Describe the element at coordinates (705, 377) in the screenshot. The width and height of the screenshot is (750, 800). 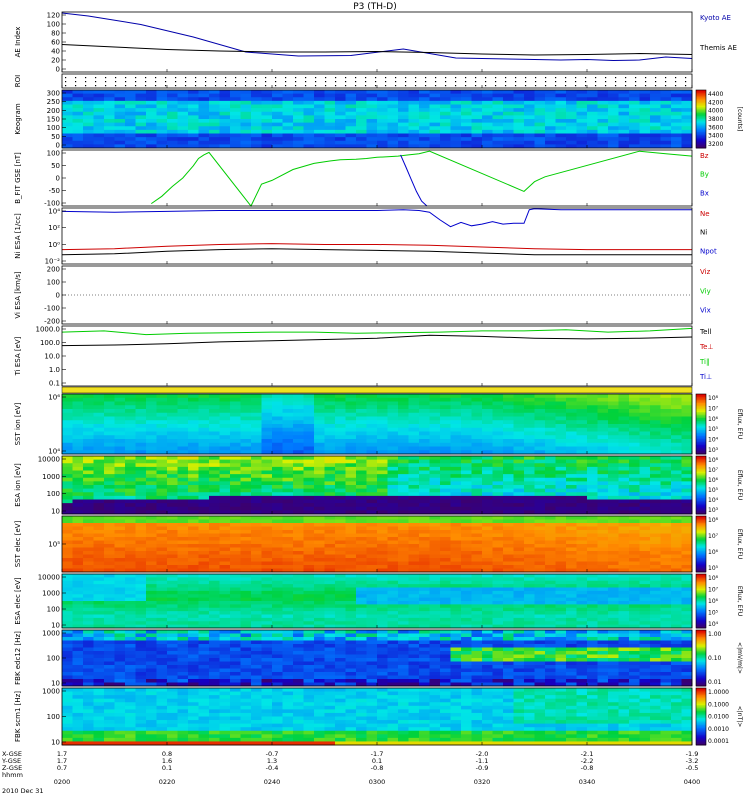
I see `legend-entry: Ti⊥` at that location.